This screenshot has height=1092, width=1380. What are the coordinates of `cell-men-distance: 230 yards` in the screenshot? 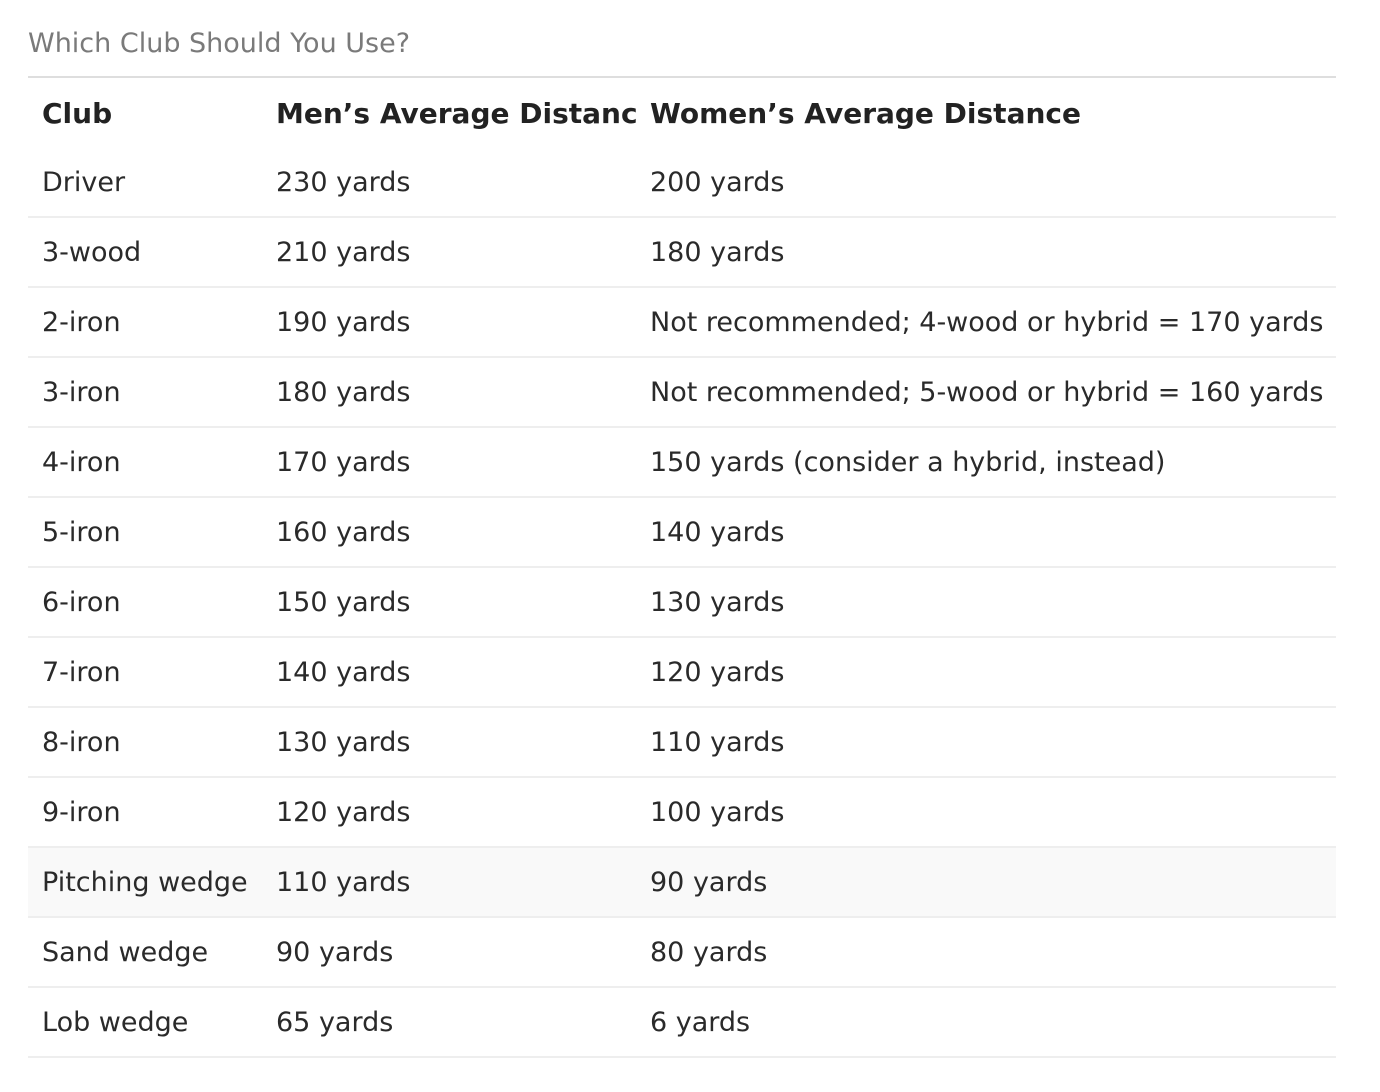 It's located at (449, 183).